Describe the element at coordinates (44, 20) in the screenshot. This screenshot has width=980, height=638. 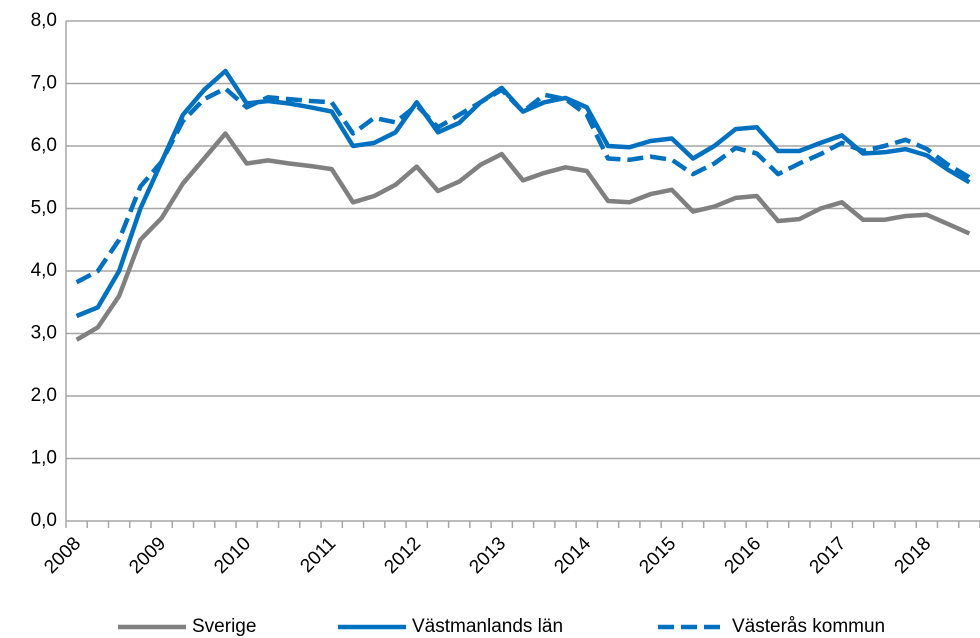
I see `y-tick-label: 8,0` at that location.